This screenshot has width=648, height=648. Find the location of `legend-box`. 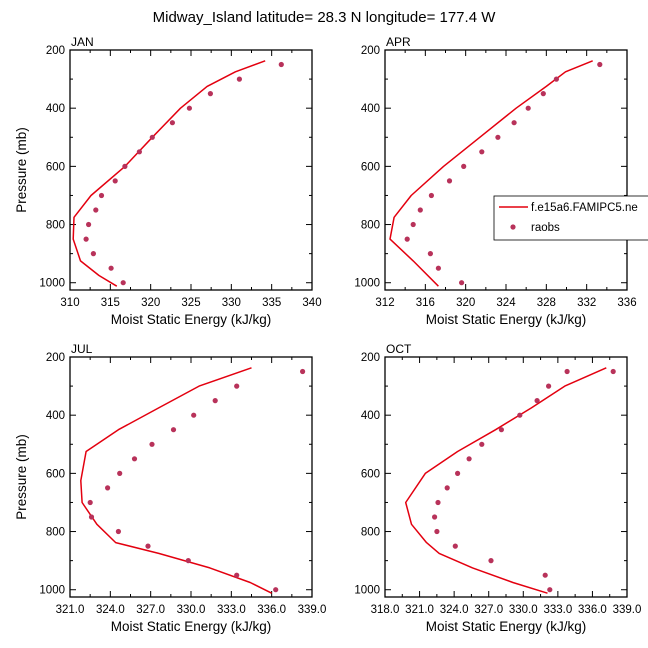

legend-box is located at coordinates (570, 218).